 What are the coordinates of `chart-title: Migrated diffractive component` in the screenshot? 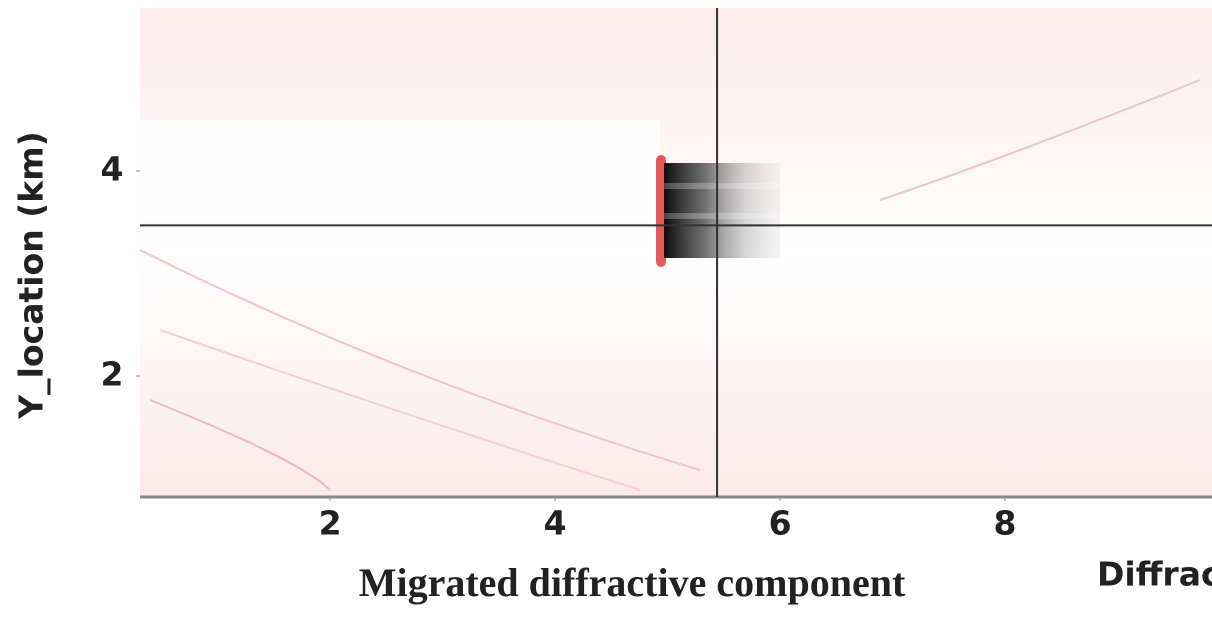 It's located at (632, 582).